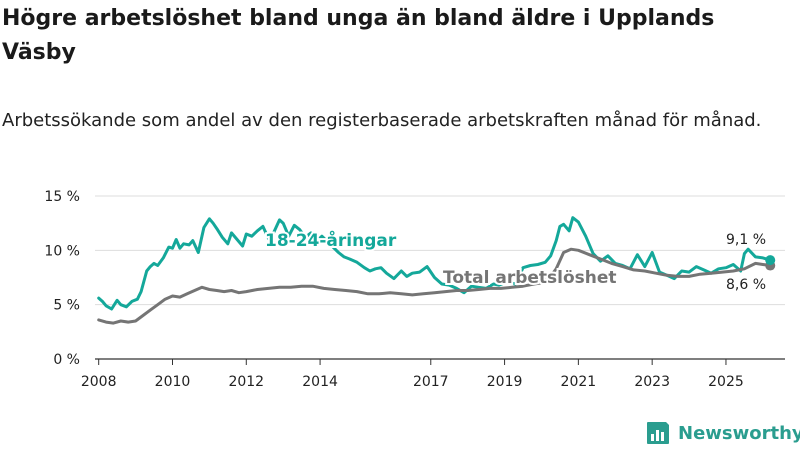 The width and height of the screenshot is (800, 450). I want to click on newsworthy-logo: Newsworthy, so click(722, 433).